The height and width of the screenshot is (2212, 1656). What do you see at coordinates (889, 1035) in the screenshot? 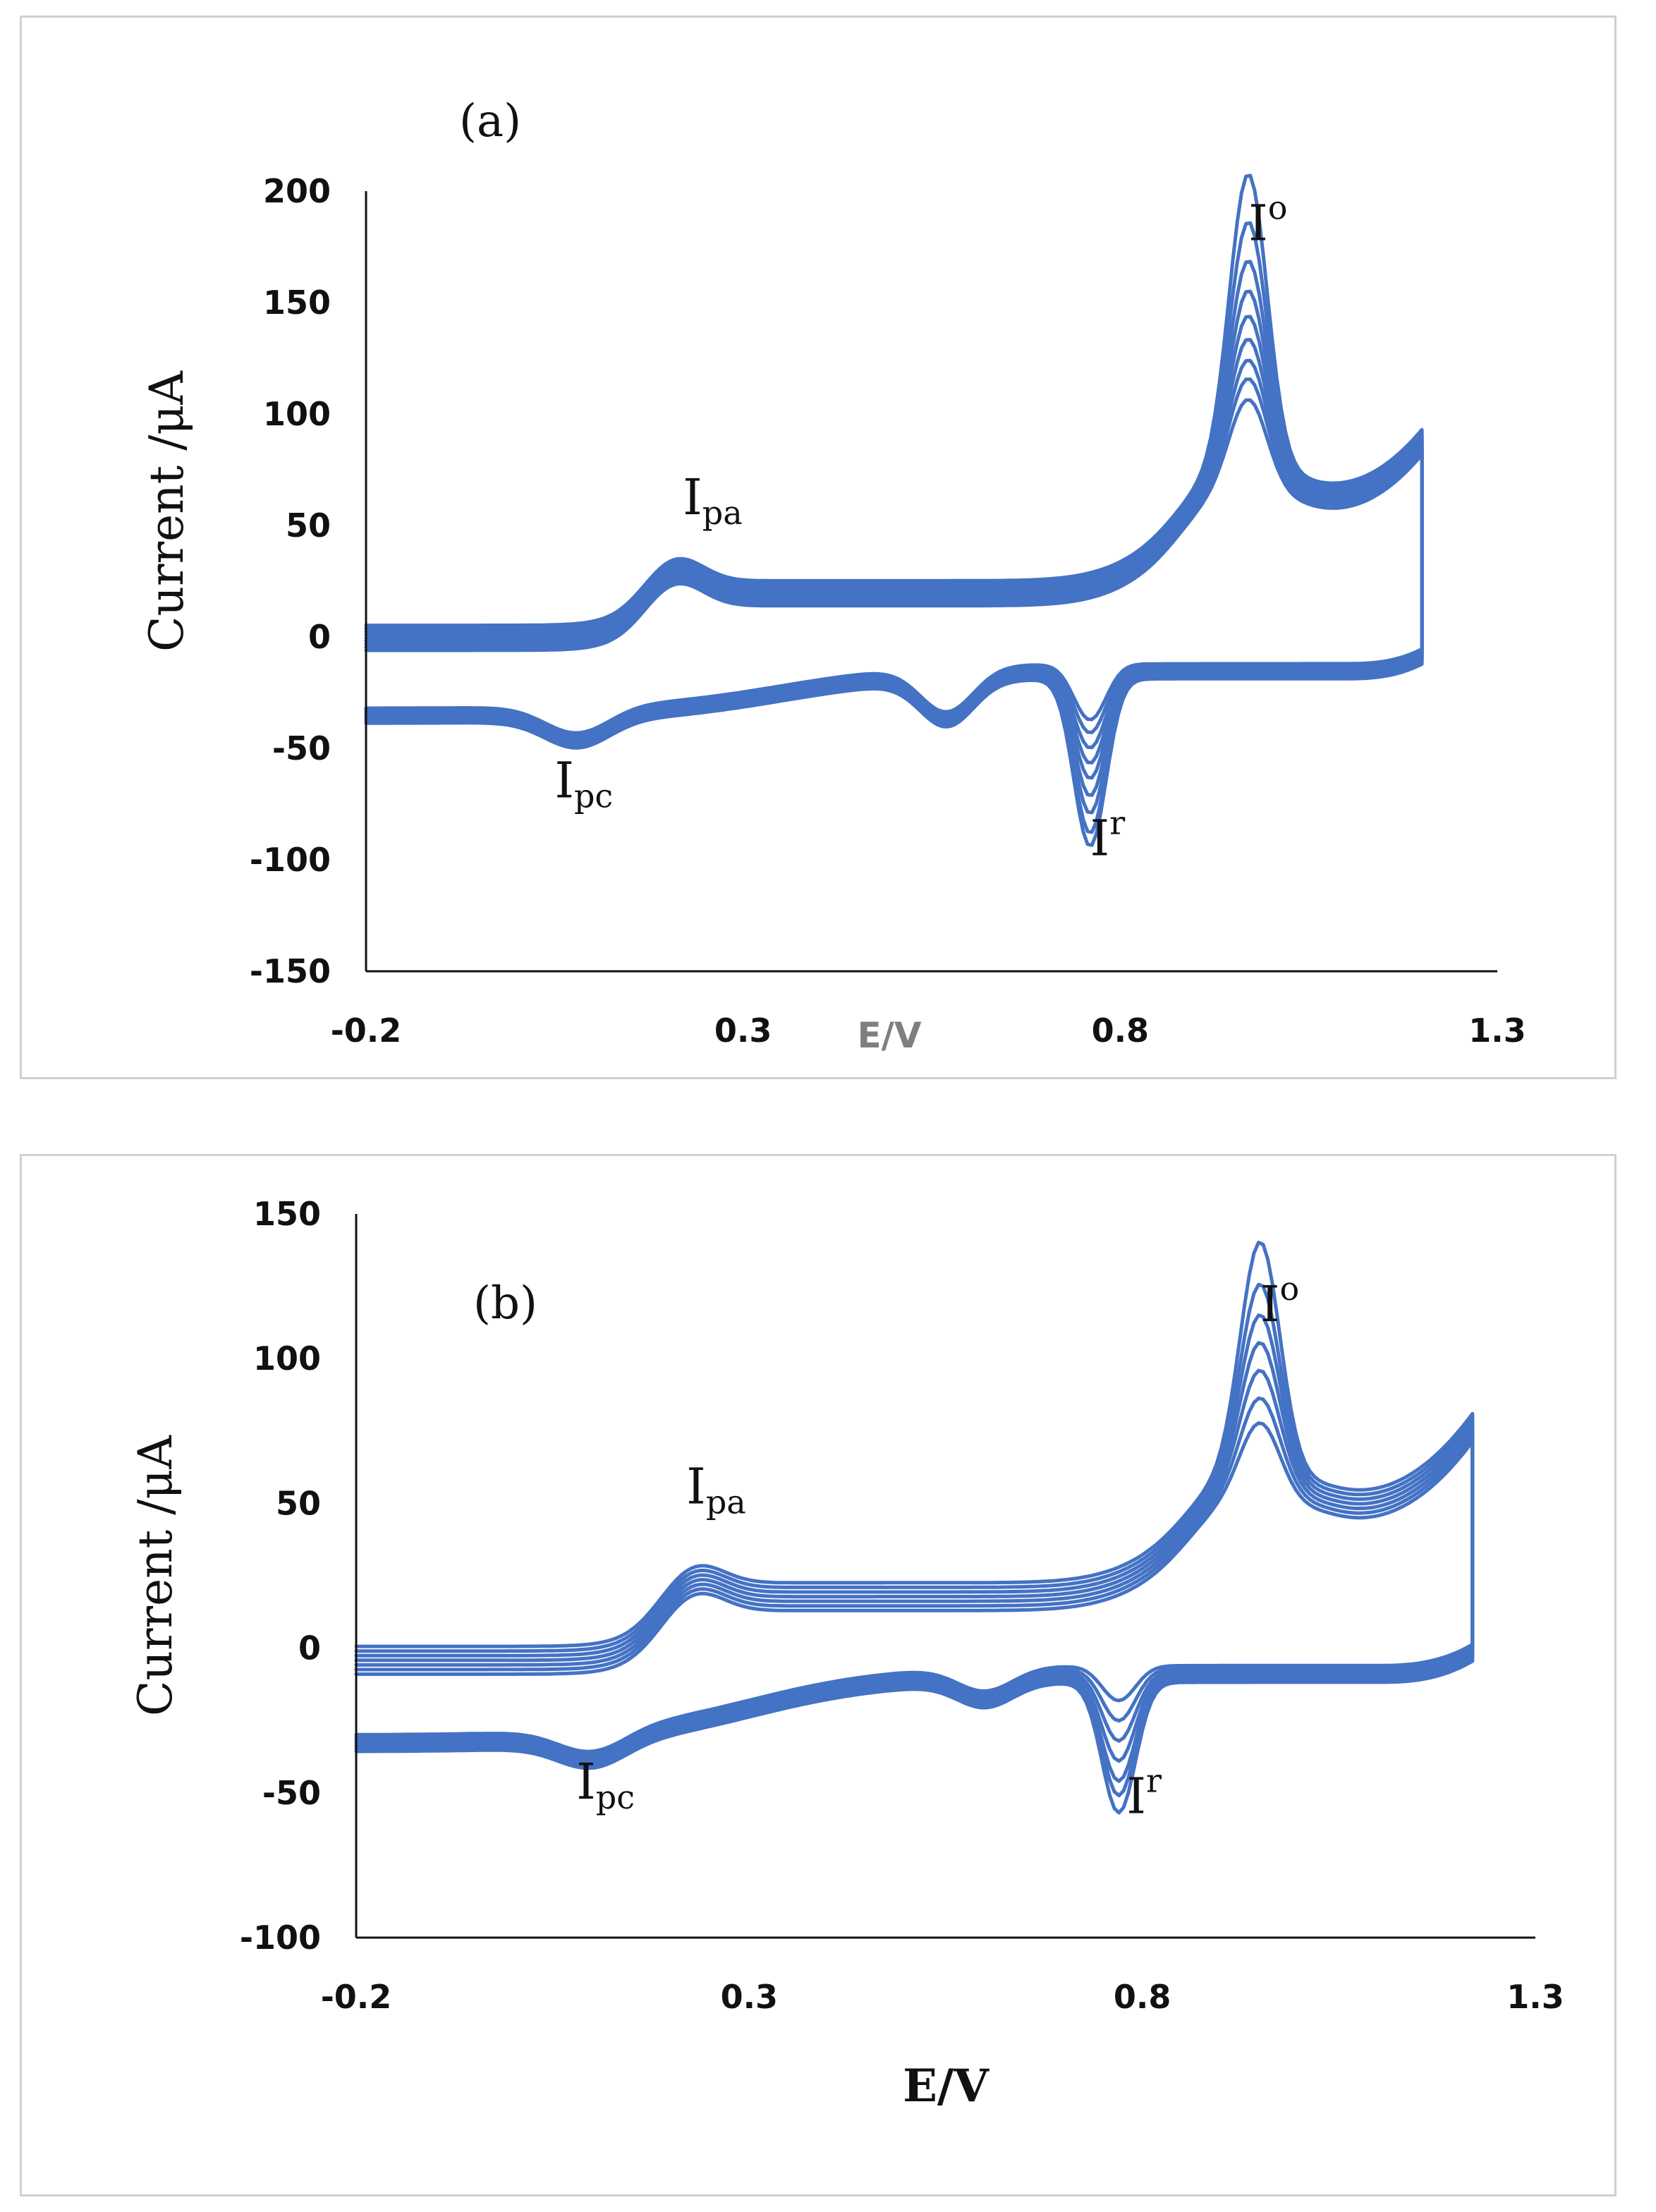
I see `x-axis-title-a: E/V` at bounding box center [889, 1035].